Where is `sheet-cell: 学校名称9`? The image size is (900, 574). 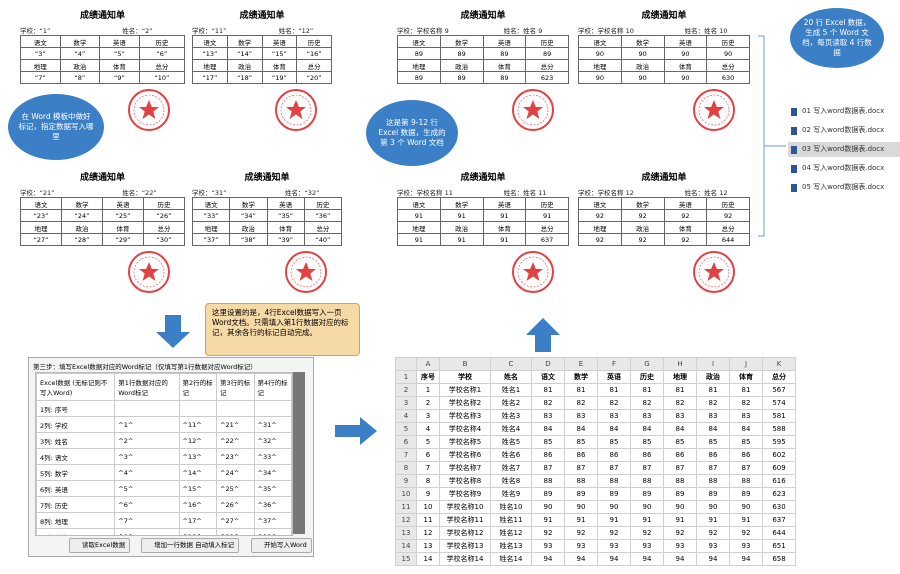 sheet-cell: 学校名称9 is located at coordinates (465, 494).